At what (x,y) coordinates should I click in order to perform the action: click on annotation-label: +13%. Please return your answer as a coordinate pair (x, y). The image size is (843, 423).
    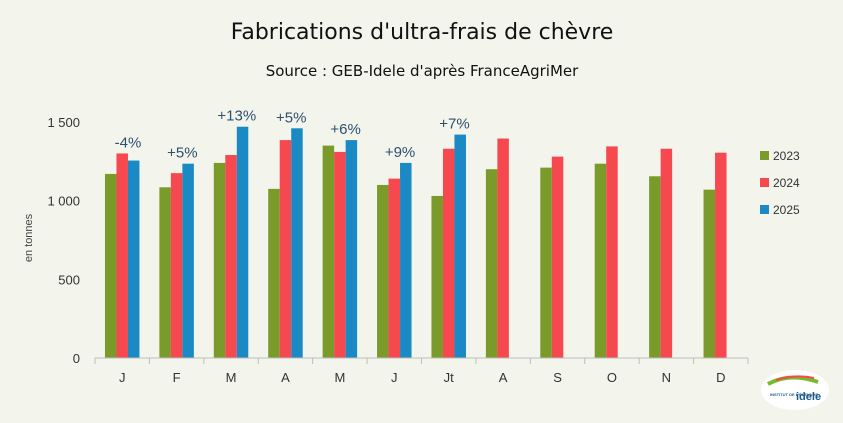
    Looking at the image, I should click on (236, 116).